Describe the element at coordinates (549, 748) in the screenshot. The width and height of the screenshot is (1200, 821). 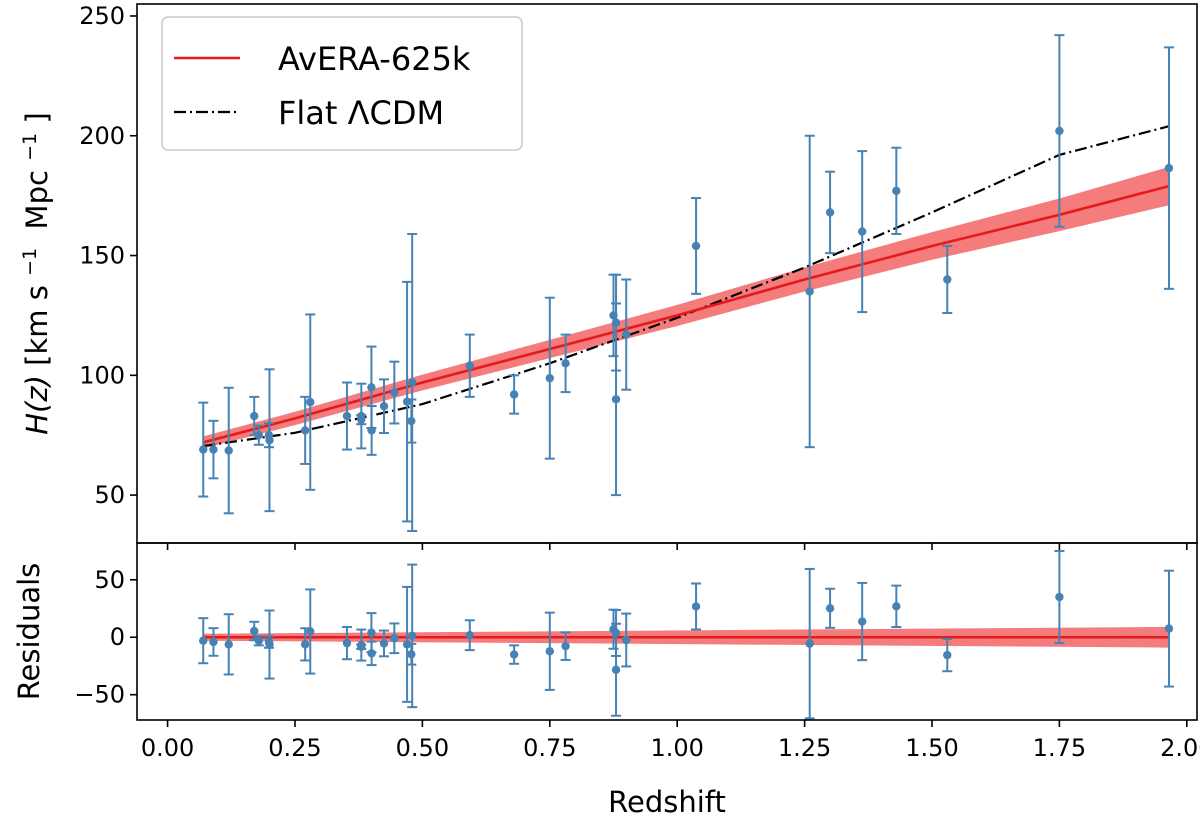
I see `x-tick-label: 0.75` at that location.